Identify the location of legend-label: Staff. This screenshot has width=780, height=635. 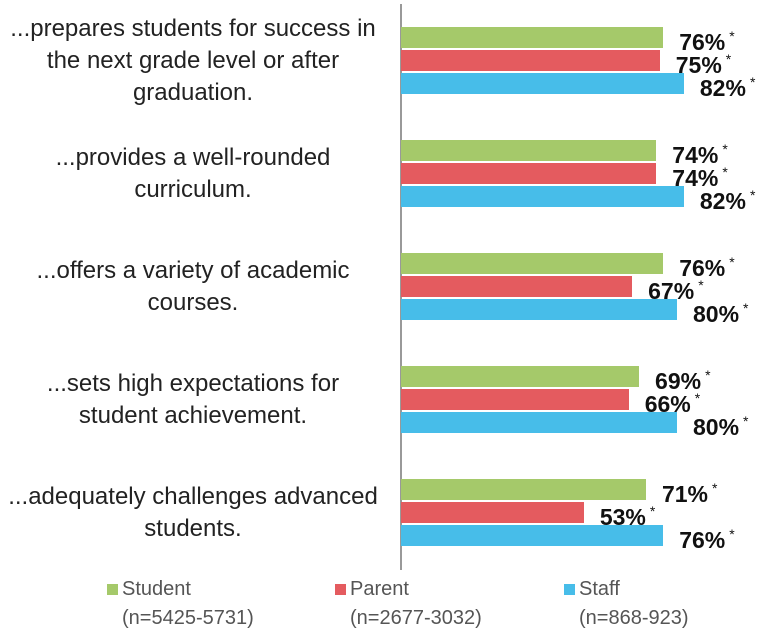
(599, 589).